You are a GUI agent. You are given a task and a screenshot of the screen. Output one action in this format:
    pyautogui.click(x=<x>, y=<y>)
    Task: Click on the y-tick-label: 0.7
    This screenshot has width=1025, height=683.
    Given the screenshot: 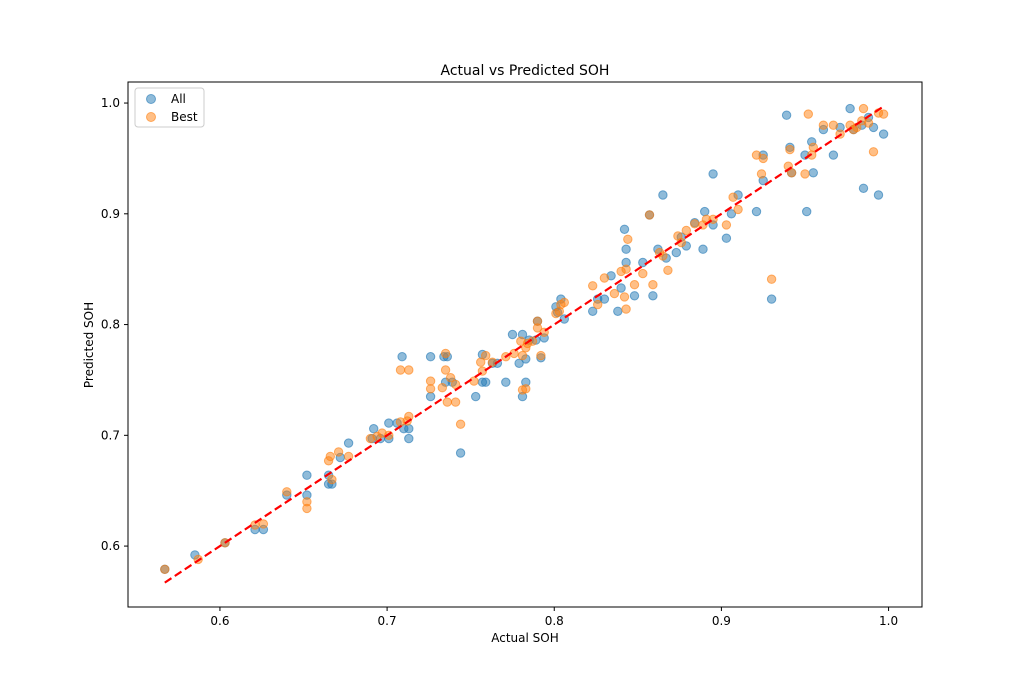 What is the action you would take?
    pyautogui.click(x=110, y=435)
    